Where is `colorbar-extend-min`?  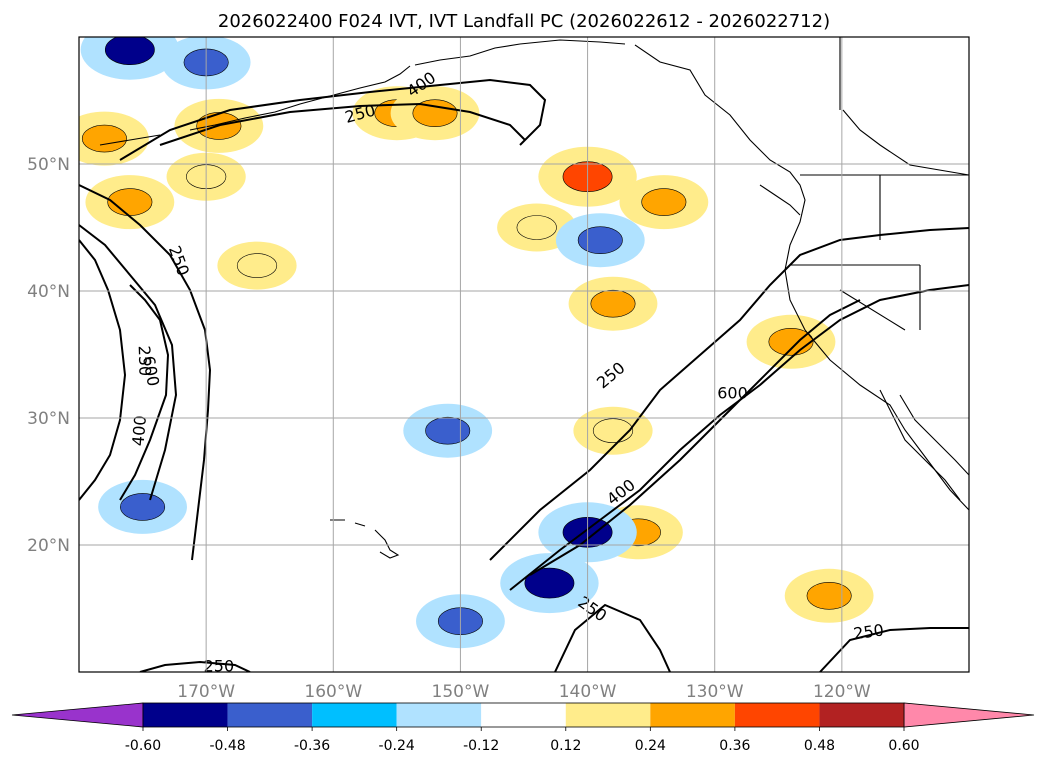 colorbar-extend-min is located at coordinates (77, 715).